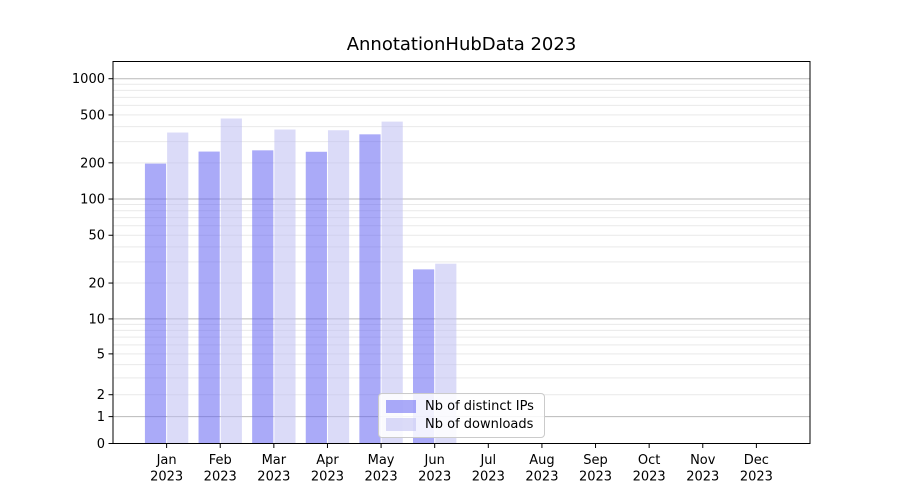 Image resolution: width=900 pixels, height=500 pixels. What do you see at coordinates (92, 200) in the screenshot?
I see `y-tick-label: 100` at bounding box center [92, 200].